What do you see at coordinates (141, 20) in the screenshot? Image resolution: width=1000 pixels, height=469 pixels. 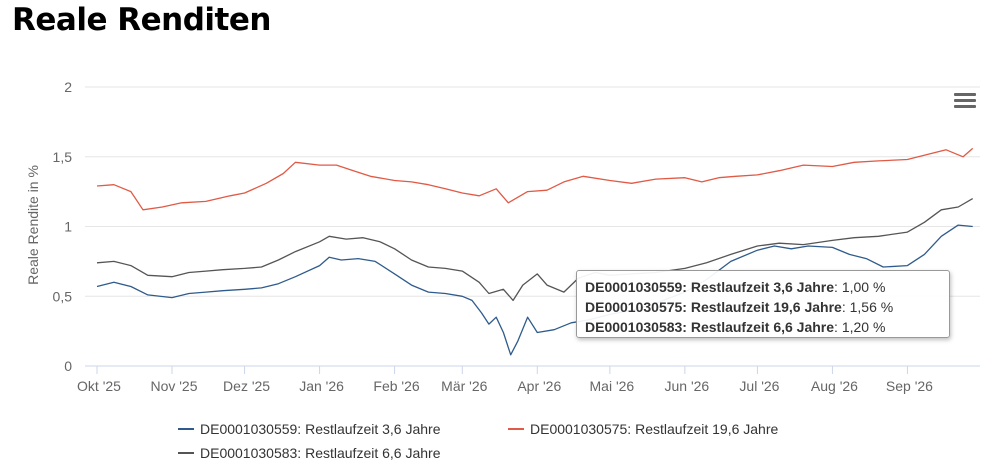 I see `page-title: Reale Renditen` at bounding box center [141, 20].